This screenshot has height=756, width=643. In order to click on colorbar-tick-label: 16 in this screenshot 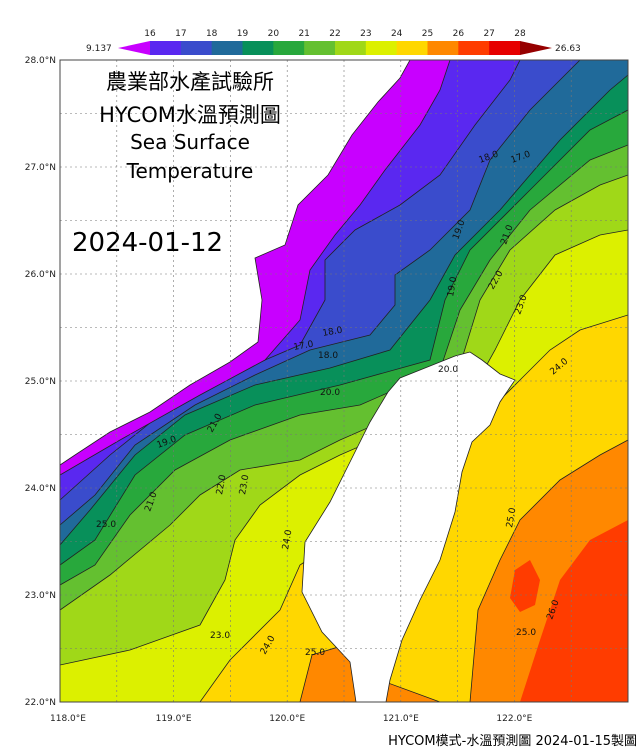, I will do `click(150, 34)`.